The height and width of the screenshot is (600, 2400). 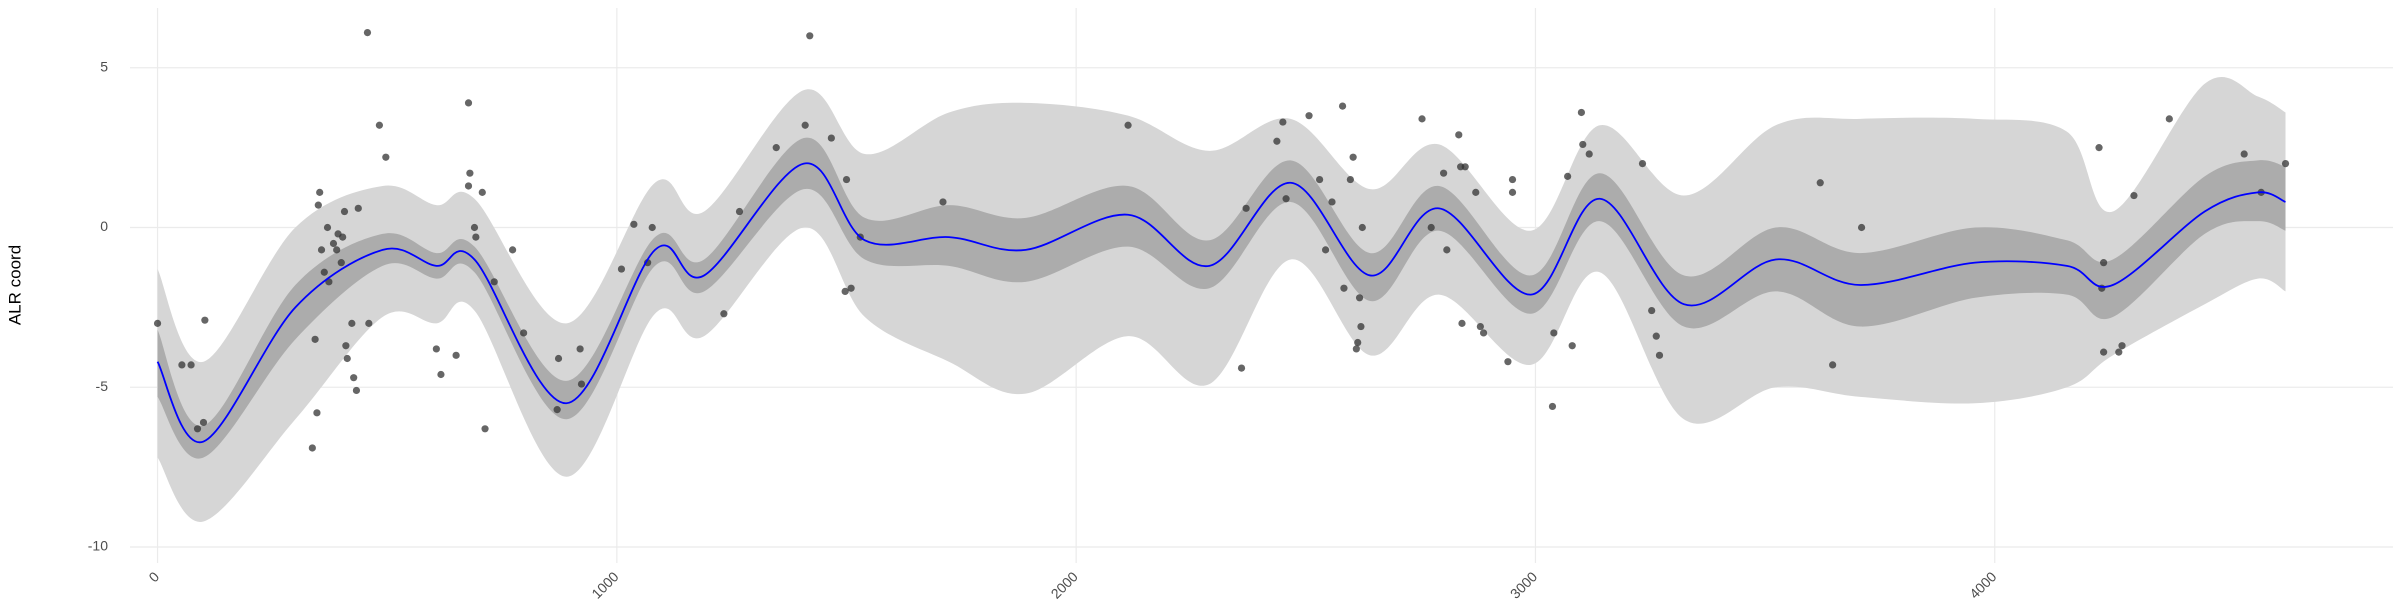 I want to click on y-tick-label: -10, so click(x=98, y=546).